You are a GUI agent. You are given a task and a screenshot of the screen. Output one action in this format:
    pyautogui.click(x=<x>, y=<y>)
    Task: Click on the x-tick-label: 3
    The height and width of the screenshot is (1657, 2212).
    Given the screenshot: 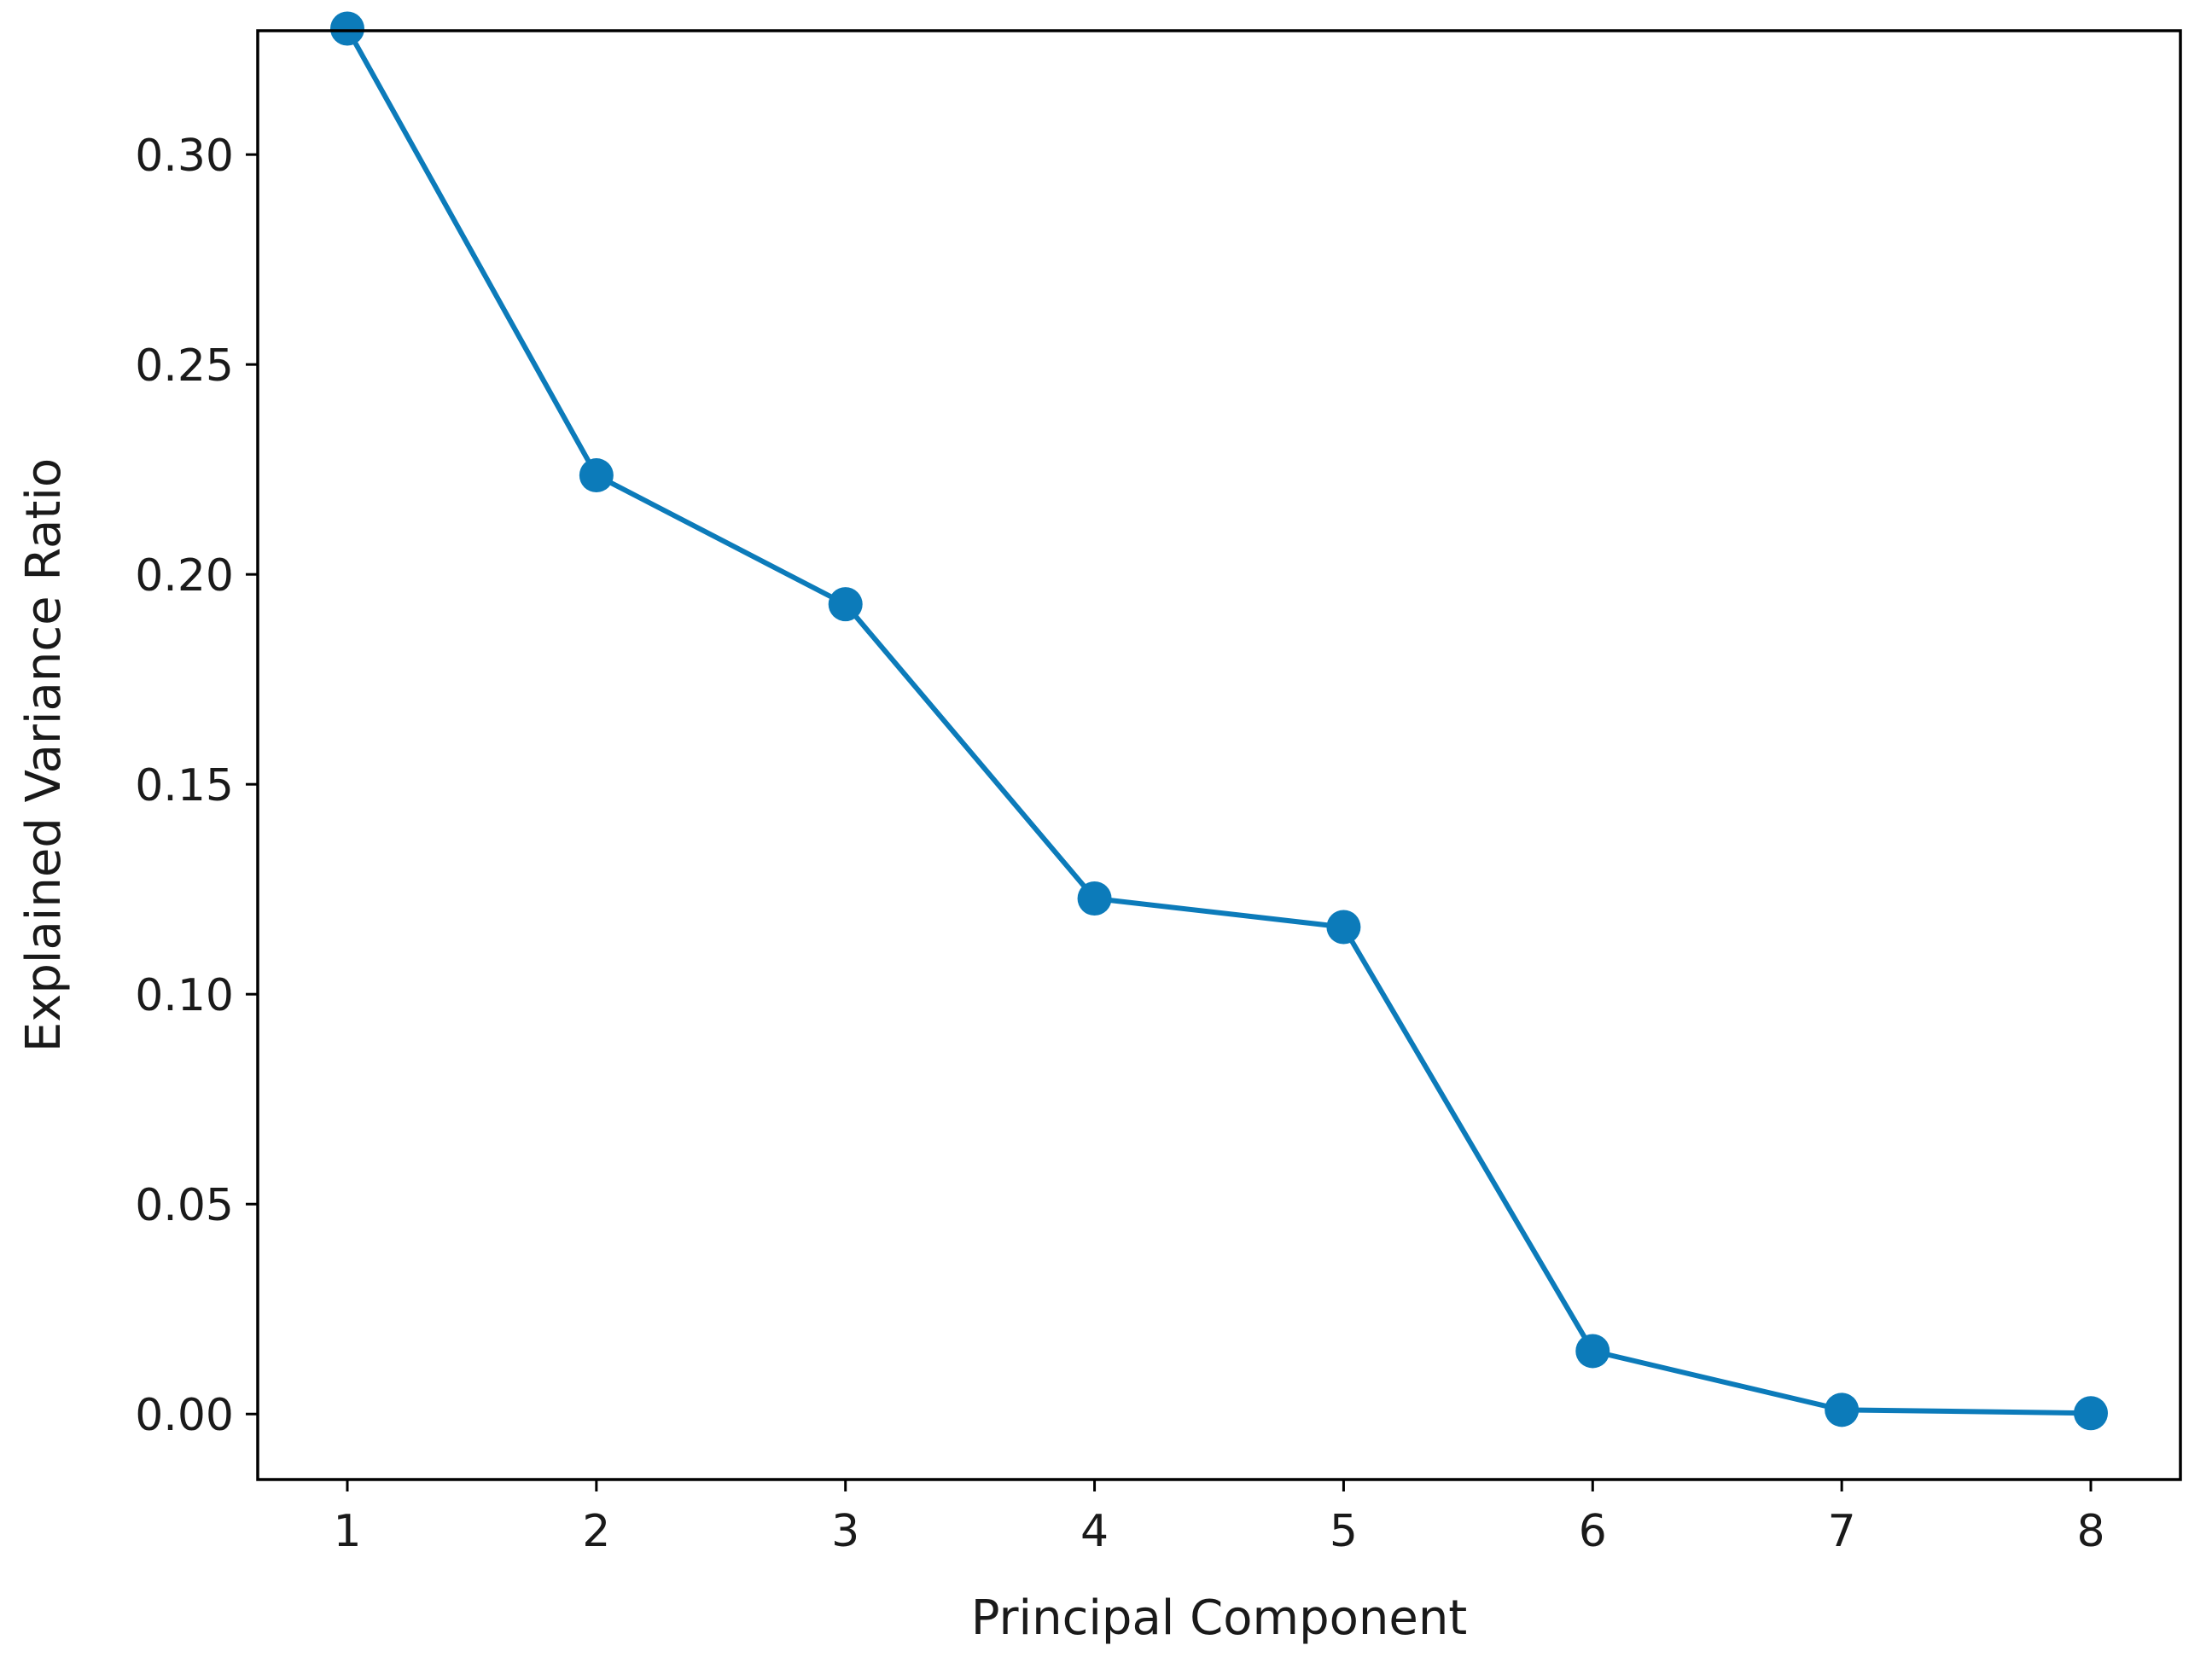 What is the action you would take?
    pyautogui.click(x=845, y=1531)
    